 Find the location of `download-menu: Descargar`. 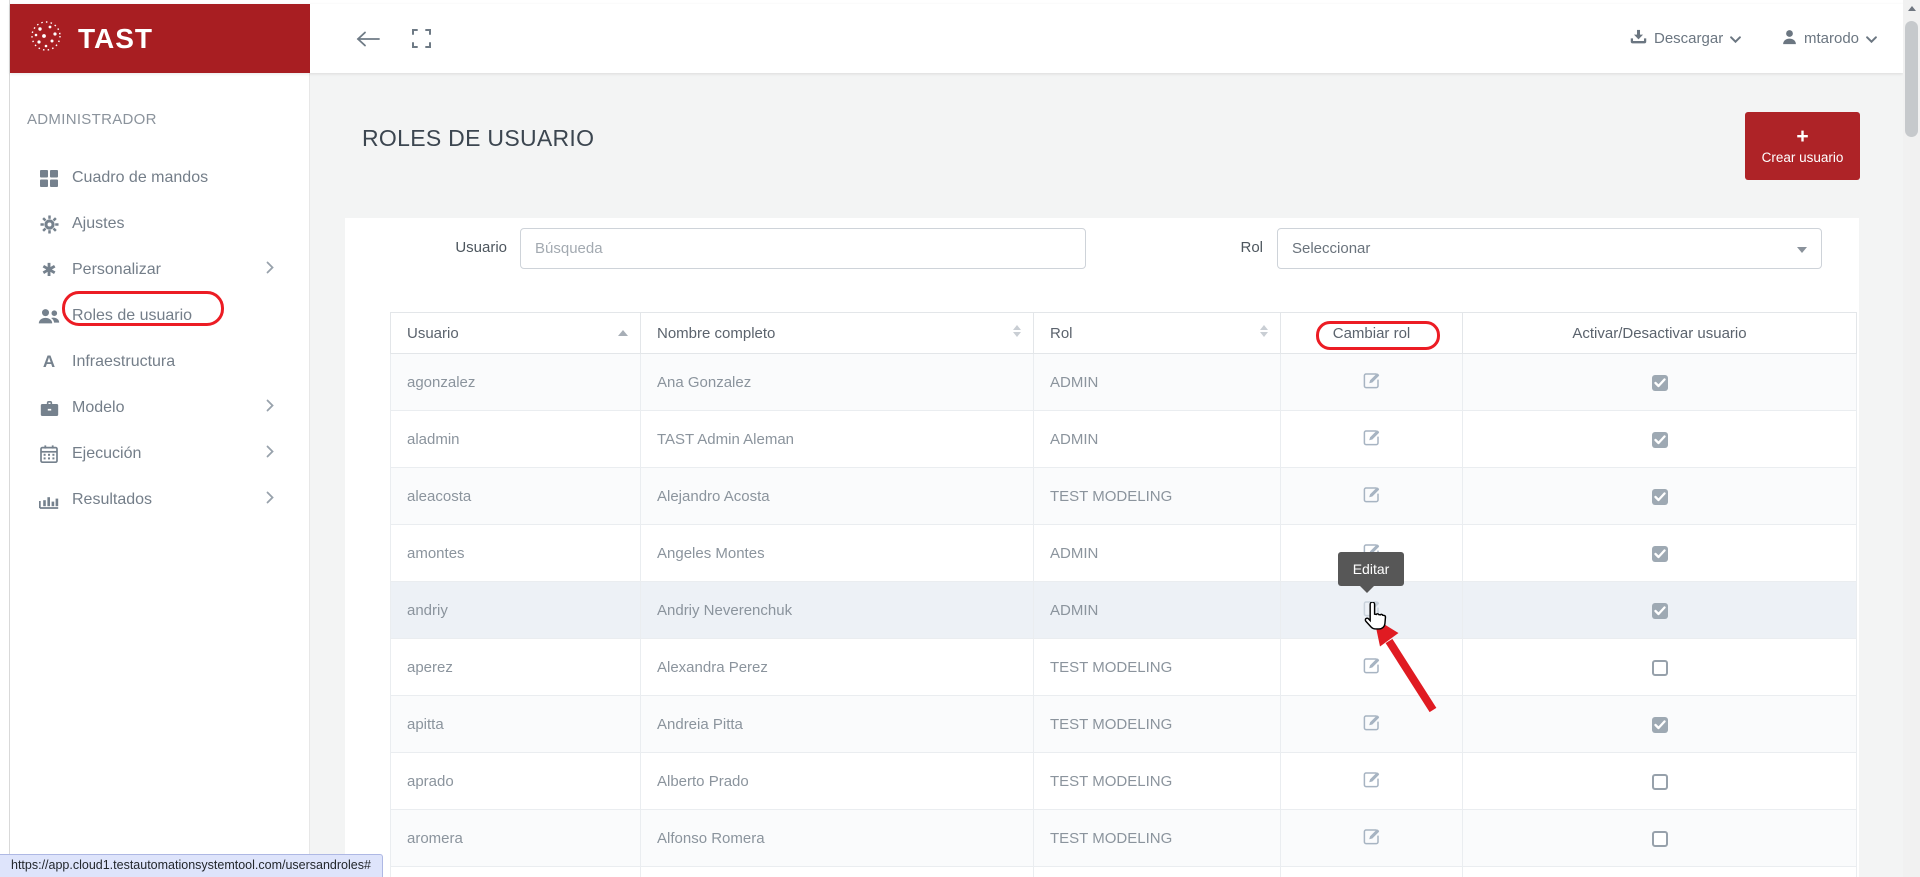

download-menu: Descargar is located at coordinates (1686, 38).